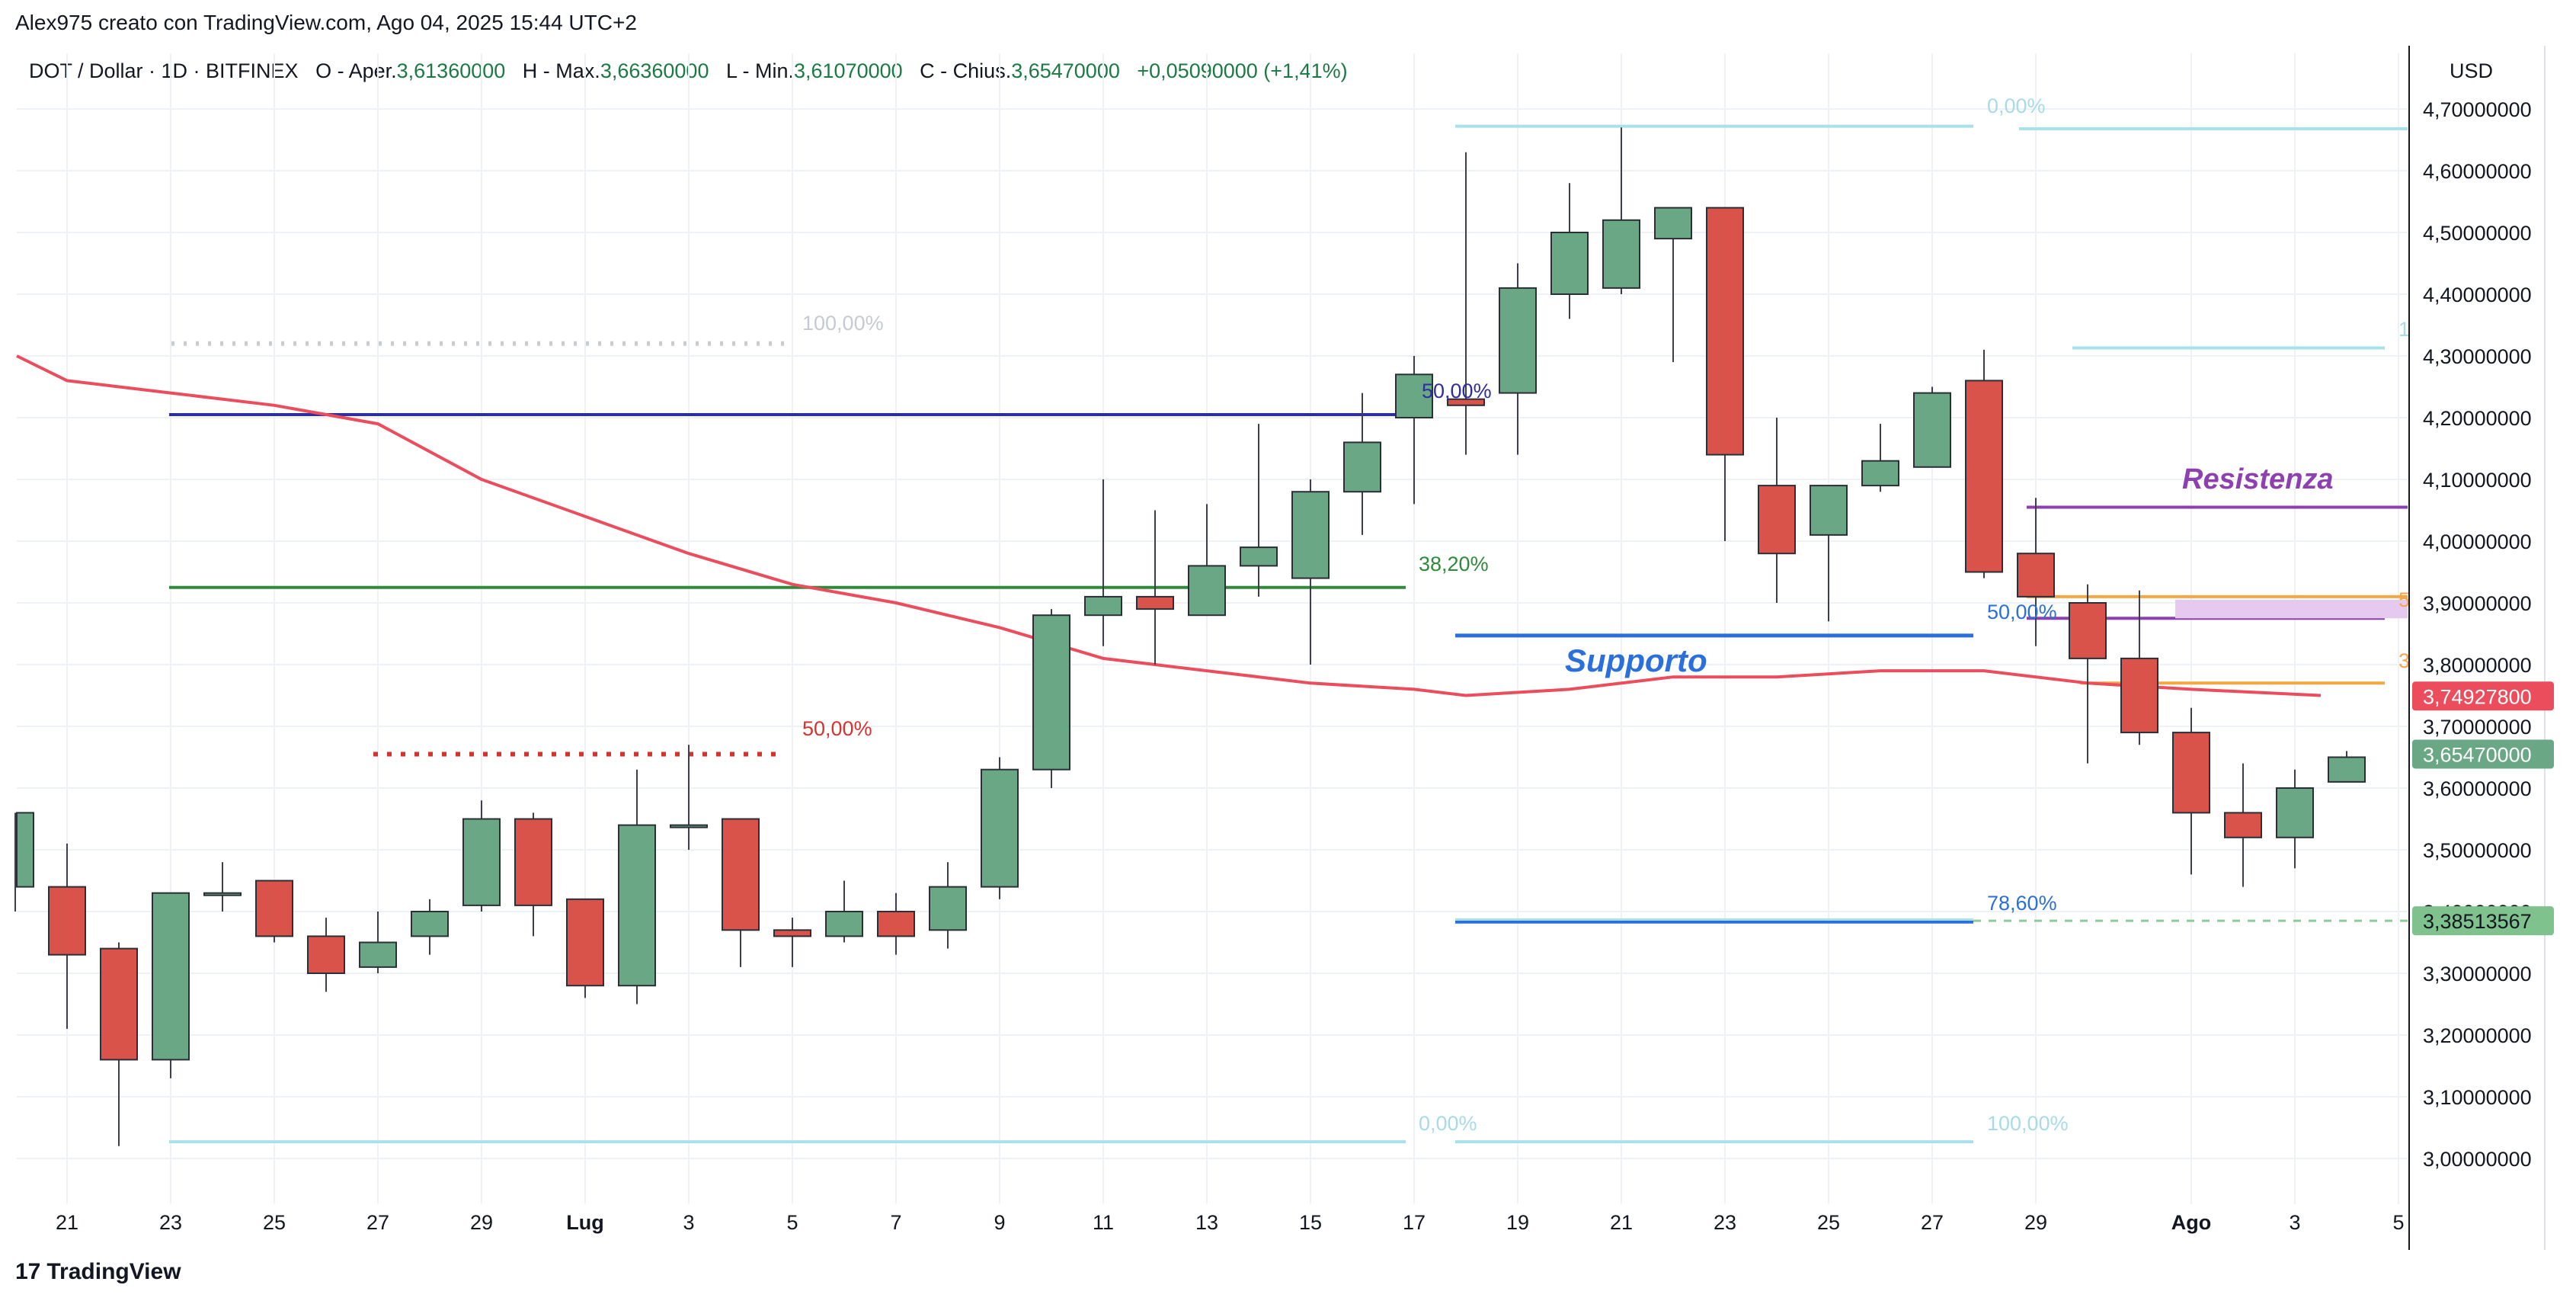 The image size is (2576, 1301). What do you see at coordinates (1636, 660) in the screenshot?
I see `support-label: Supporto` at bounding box center [1636, 660].